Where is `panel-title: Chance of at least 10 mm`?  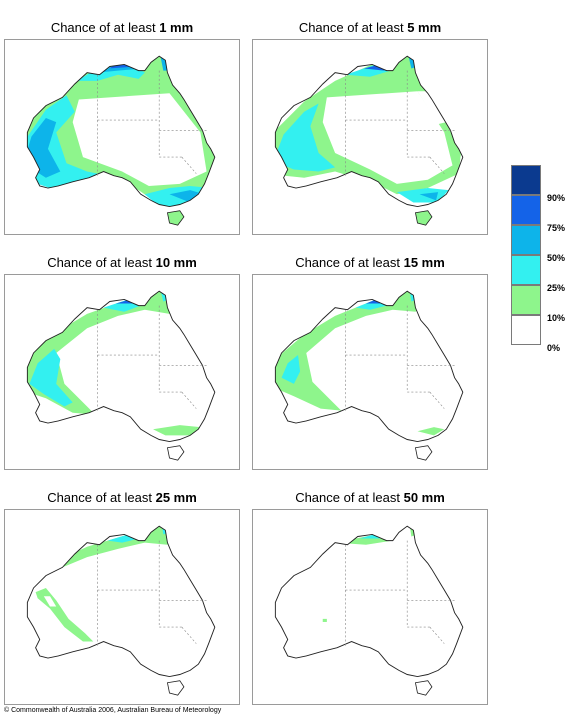
panel-title: Chance of at least 10 mm is located at coordinates (122, 262).